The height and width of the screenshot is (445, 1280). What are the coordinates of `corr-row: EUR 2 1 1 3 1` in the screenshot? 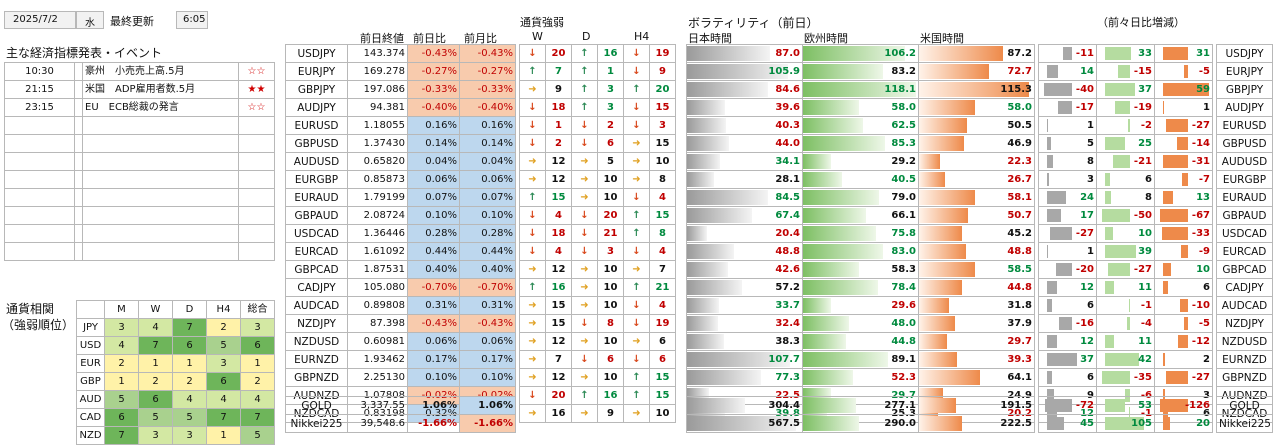 It's located at (175, 363).